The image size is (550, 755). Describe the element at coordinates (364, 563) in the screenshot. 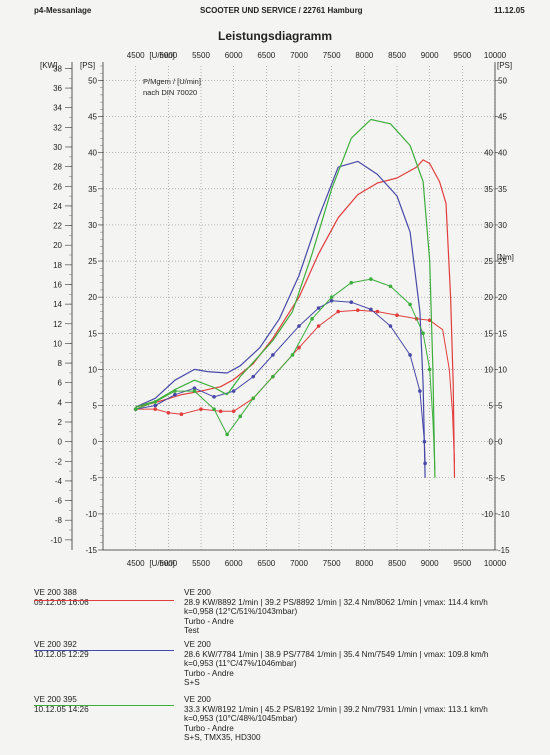

I see `x-tick-label-bottom: 8000` at that location.